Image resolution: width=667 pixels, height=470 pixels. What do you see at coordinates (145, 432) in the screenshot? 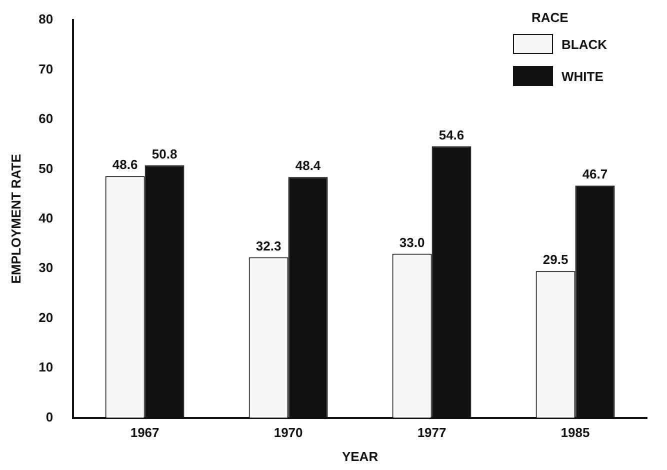
I see `x-tick-label: 1967` at bounding box center [145, 432].